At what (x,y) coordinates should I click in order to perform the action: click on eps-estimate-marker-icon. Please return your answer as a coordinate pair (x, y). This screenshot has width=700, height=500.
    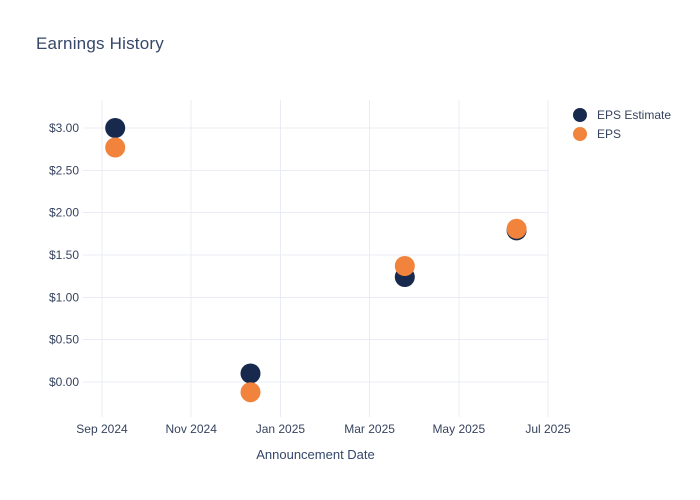
    Looking at the image, I should click on (580, 114).